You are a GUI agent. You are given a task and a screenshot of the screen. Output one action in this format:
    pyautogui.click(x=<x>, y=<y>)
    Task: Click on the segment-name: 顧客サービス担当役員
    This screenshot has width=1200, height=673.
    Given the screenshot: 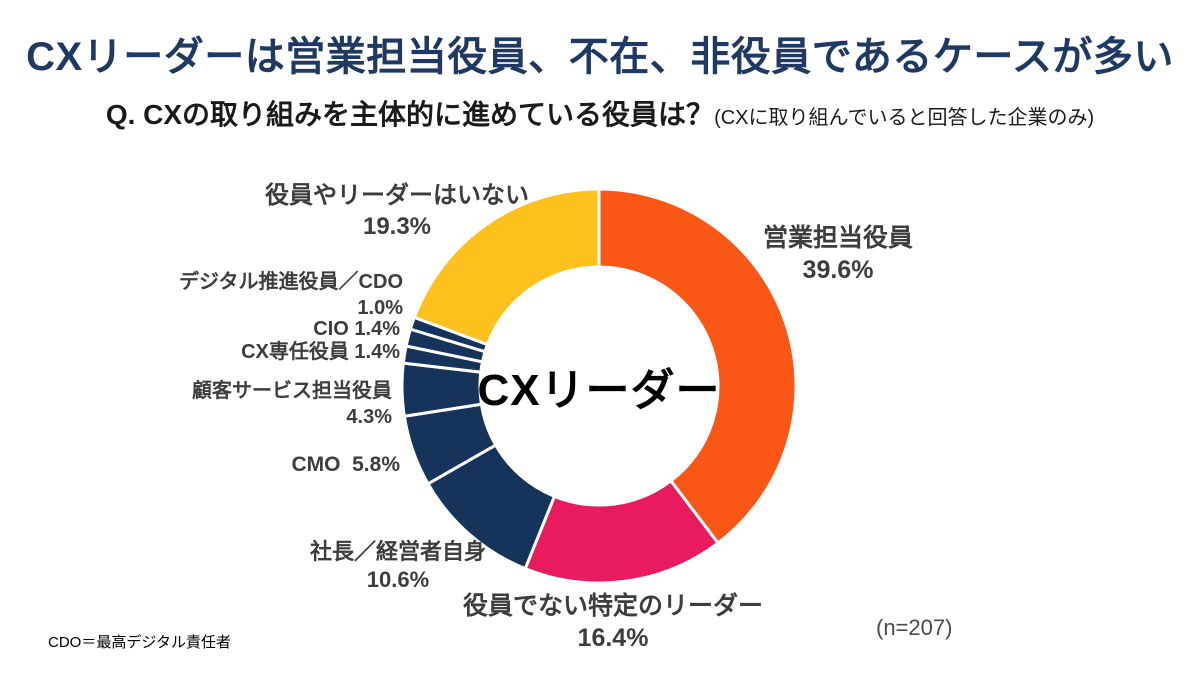 What is the action you would take?
    pyautogui.click(x=292, y=391)
    